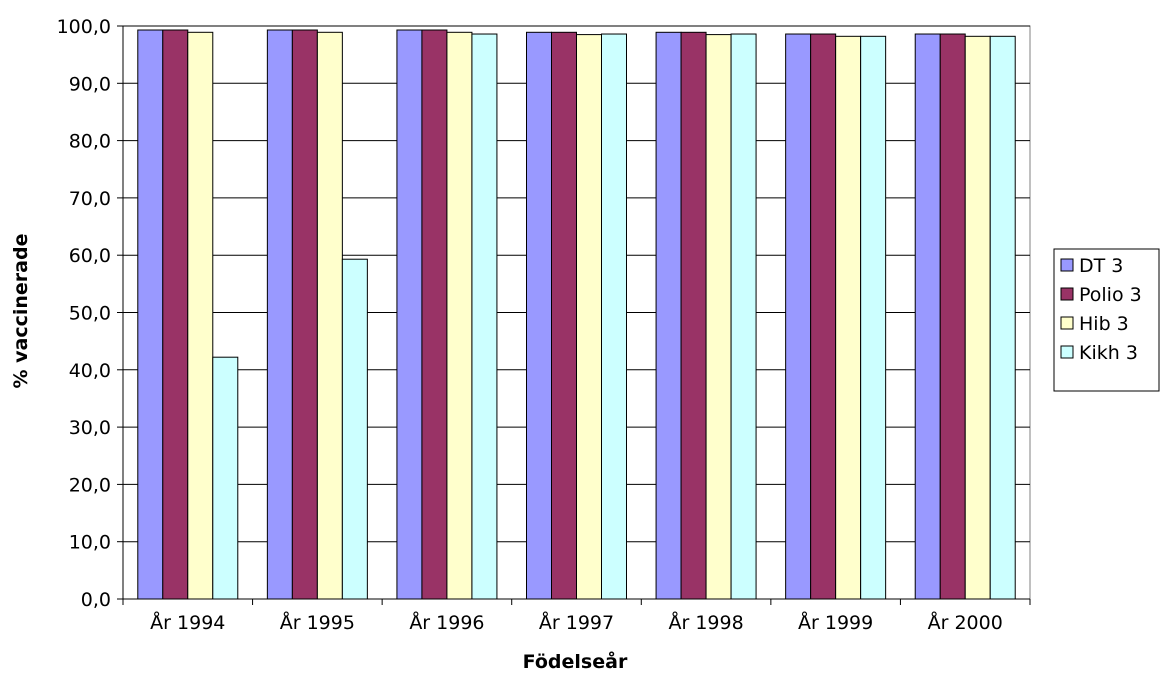 Image resolution: width=1161 pixels, height=680 pixels. I want to click on legend-label: Hib 3, so click(1104, 324).